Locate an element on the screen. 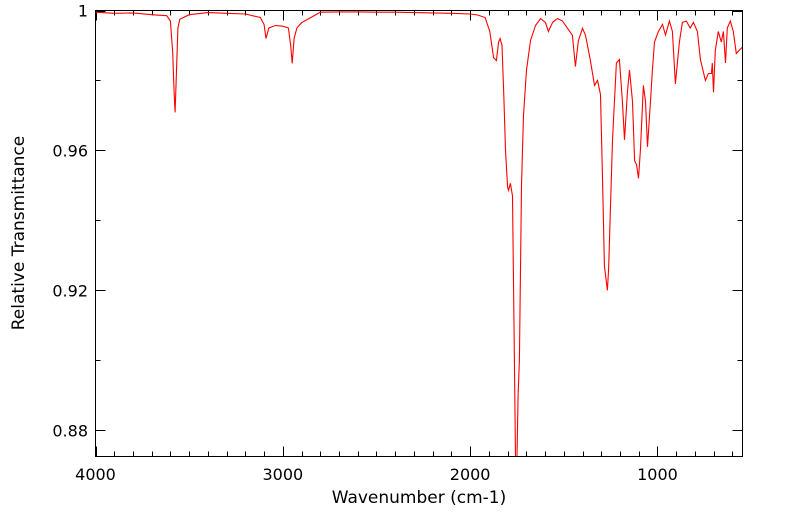 The height and width of the screenshot is (516, 799). x-tick-label: 4000 is located at coordinates (95, 474).